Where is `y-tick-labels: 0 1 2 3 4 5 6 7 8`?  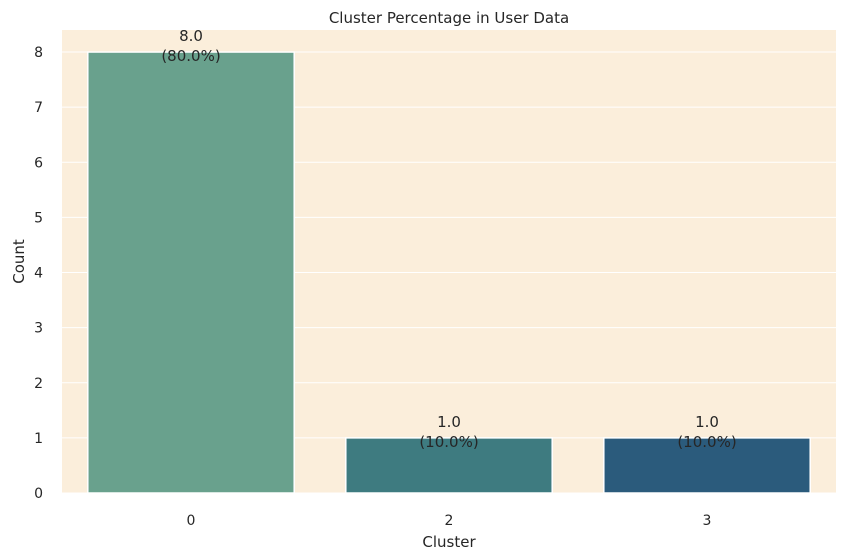 y-tick-labels: 0 1 2 3 4 5 6 7 8 is located at coordinates (38, 273).